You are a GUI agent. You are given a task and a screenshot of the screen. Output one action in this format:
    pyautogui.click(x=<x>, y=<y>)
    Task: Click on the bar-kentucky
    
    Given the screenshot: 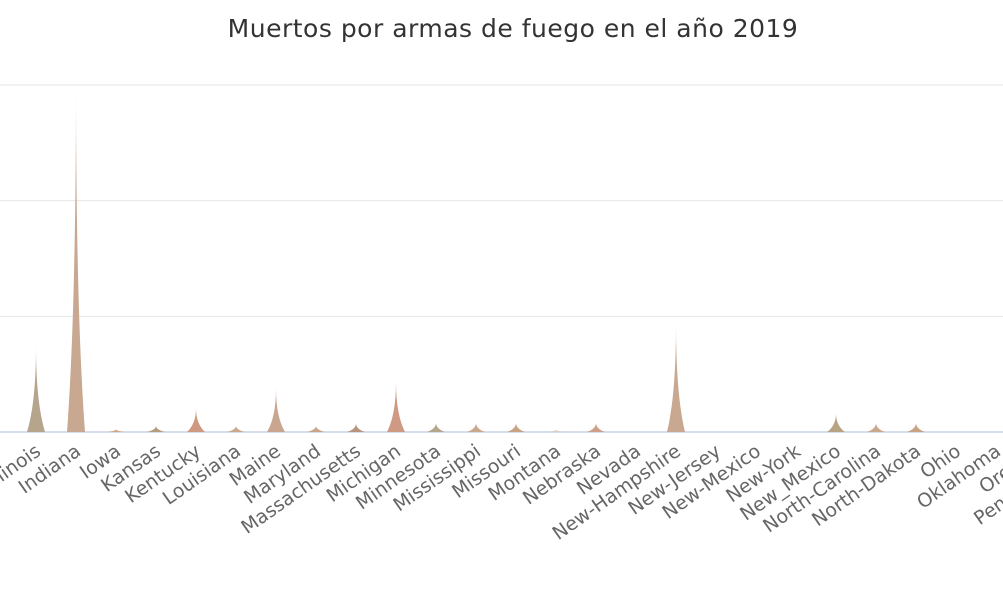 What is the action you would take?
    pyautogui.click(x=196, y=420)
    